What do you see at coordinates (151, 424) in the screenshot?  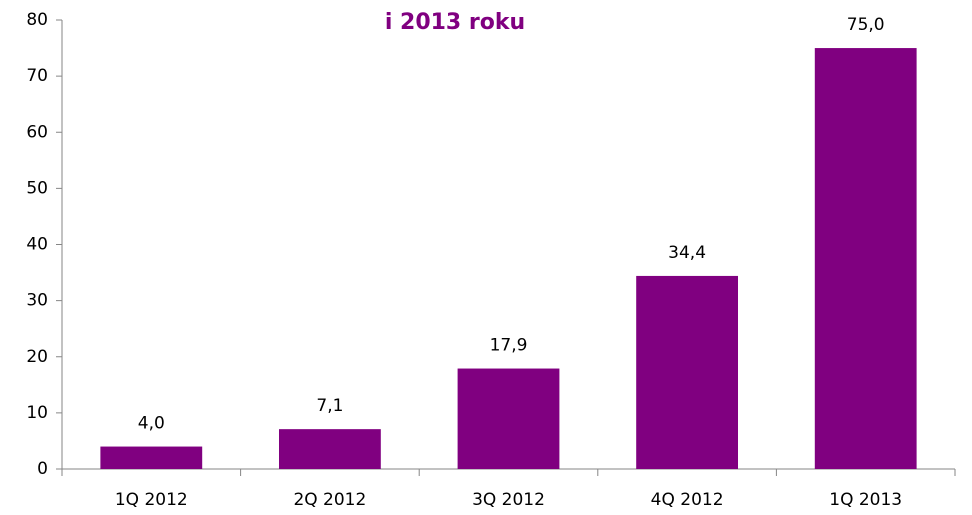 I see `data-label: 4,0` at bounding box center [151, 424].